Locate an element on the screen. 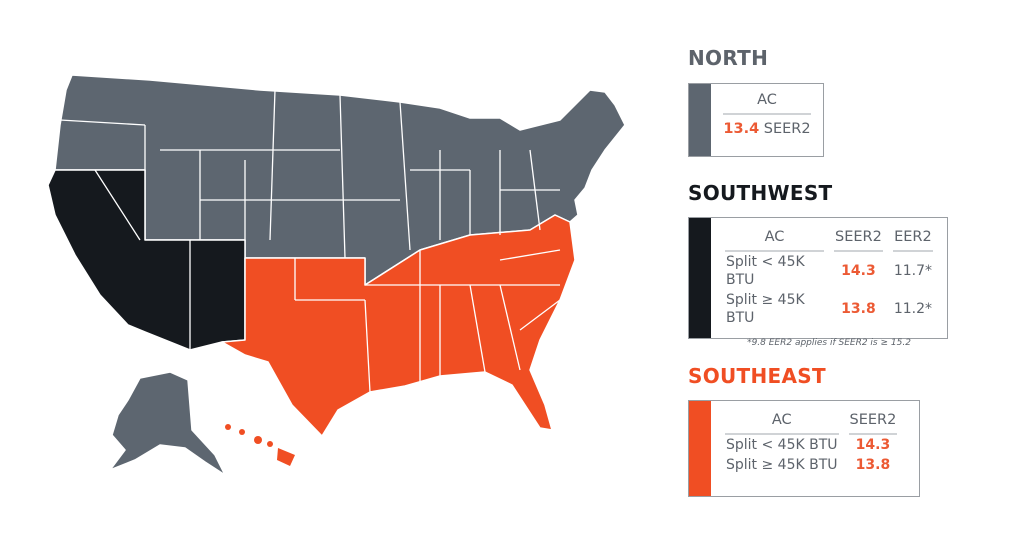 This screenshot has height=560, width=1024. alaska is located at coordinates (167, 423).